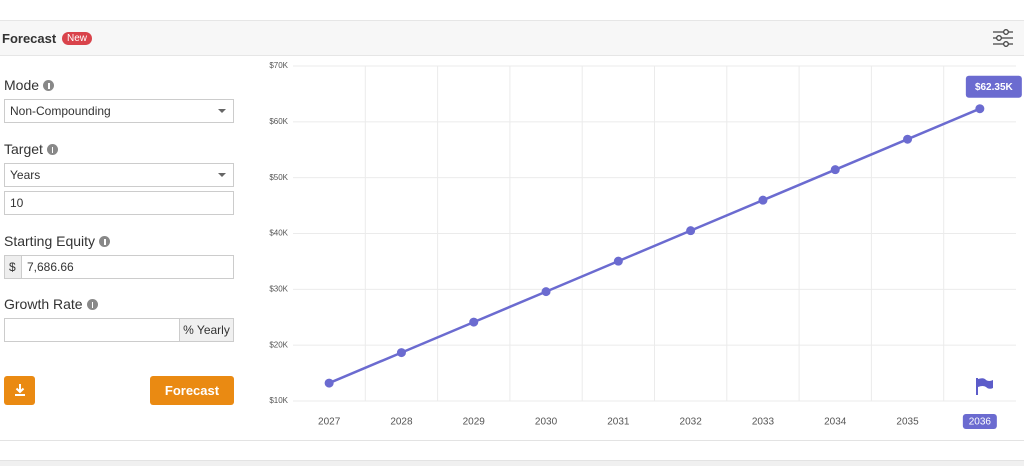  Describe the element at coordinates (278, 233) in the screenshot. I see `y-tick-label: $40K` at that location.